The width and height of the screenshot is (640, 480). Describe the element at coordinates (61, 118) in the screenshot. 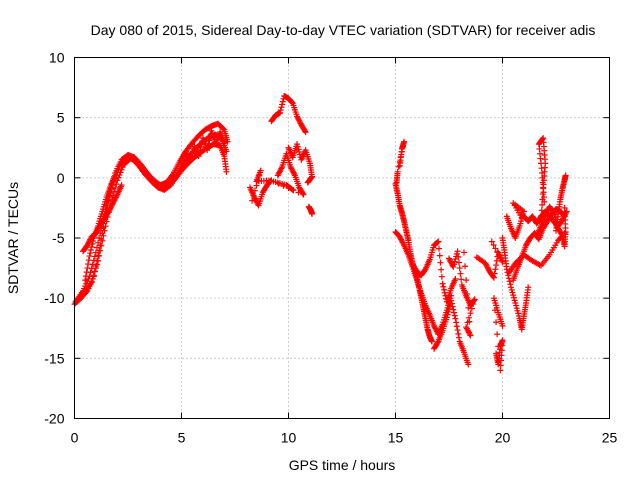

I see `y-tick-label: 5` at that location.